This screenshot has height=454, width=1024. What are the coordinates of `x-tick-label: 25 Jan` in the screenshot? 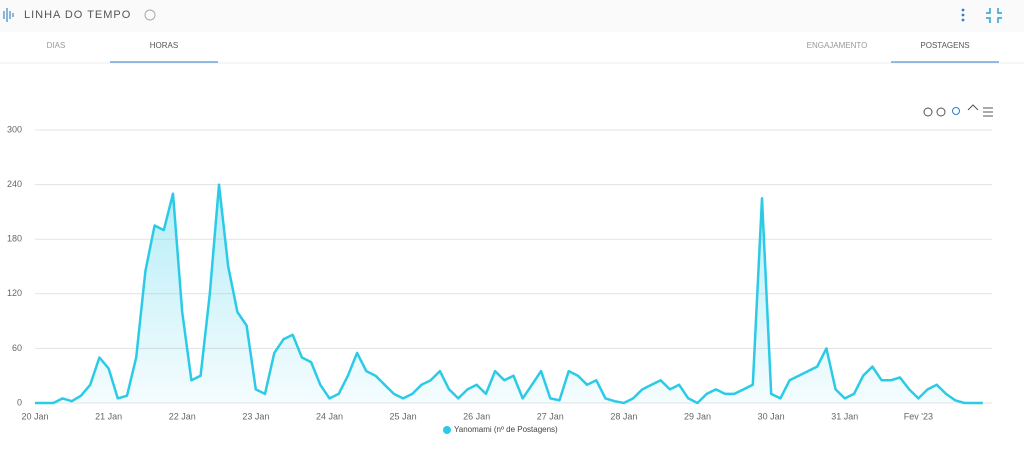 It's located at (403, 416).